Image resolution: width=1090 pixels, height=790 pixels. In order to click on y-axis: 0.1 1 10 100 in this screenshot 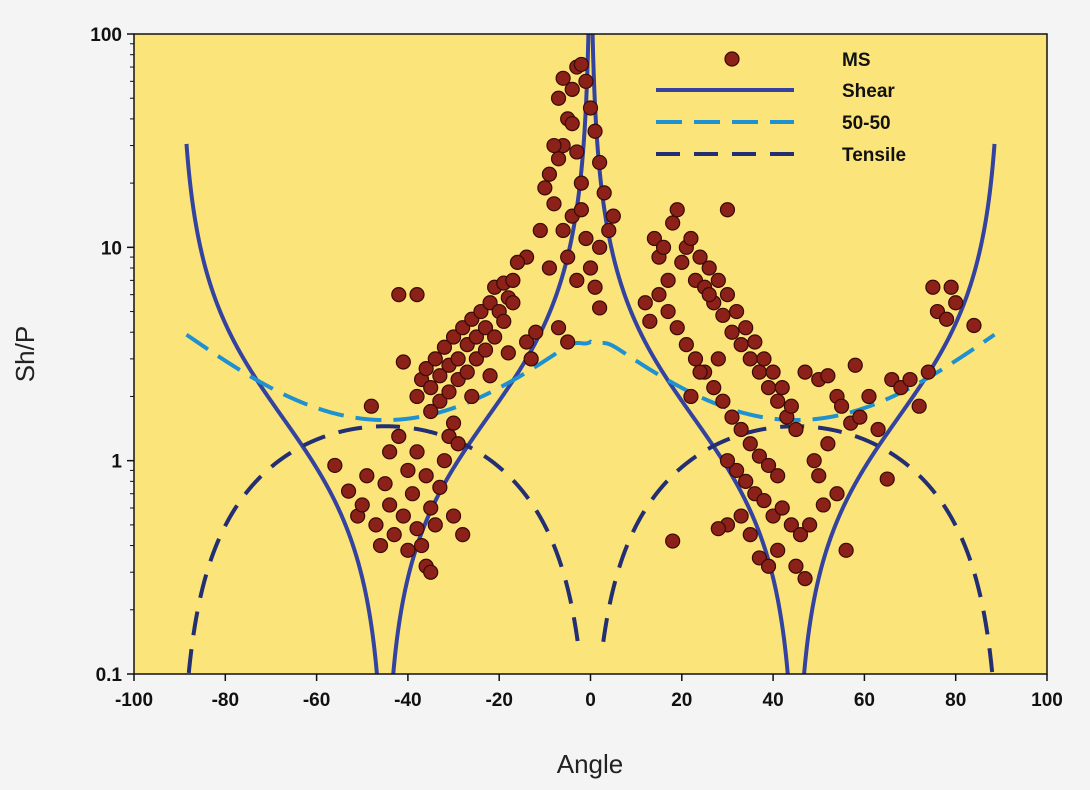, I will do `click(112, 355)`.